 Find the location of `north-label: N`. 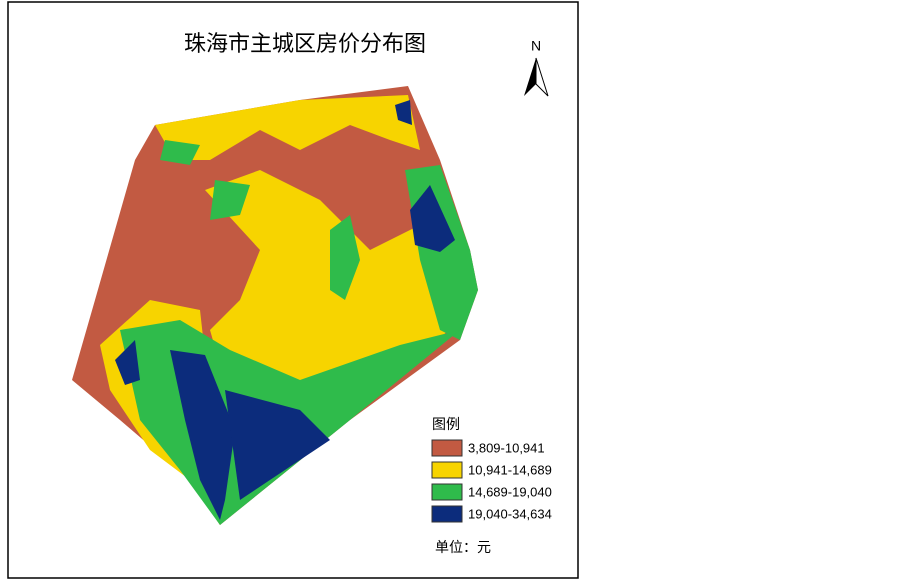

north-label: N is located at coordinates (536, 46).